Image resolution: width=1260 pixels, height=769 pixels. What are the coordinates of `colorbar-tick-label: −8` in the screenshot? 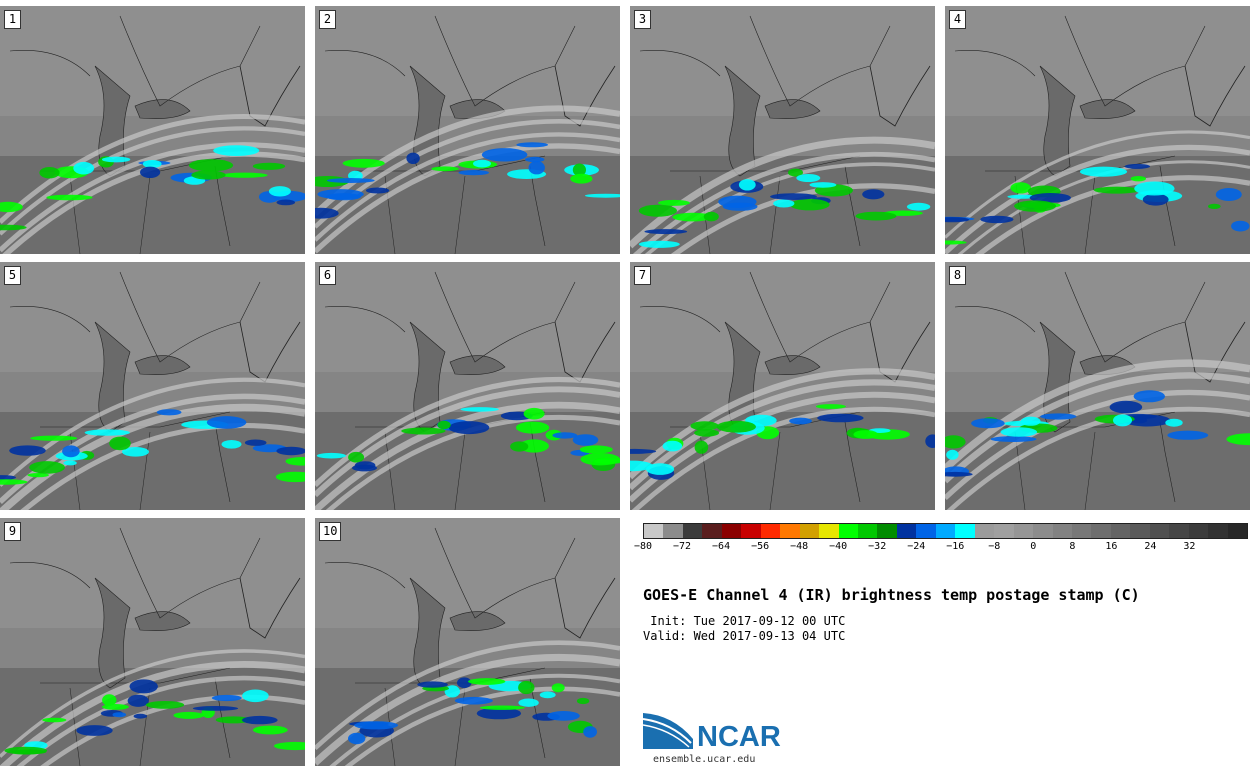 It's located at (994, 546).